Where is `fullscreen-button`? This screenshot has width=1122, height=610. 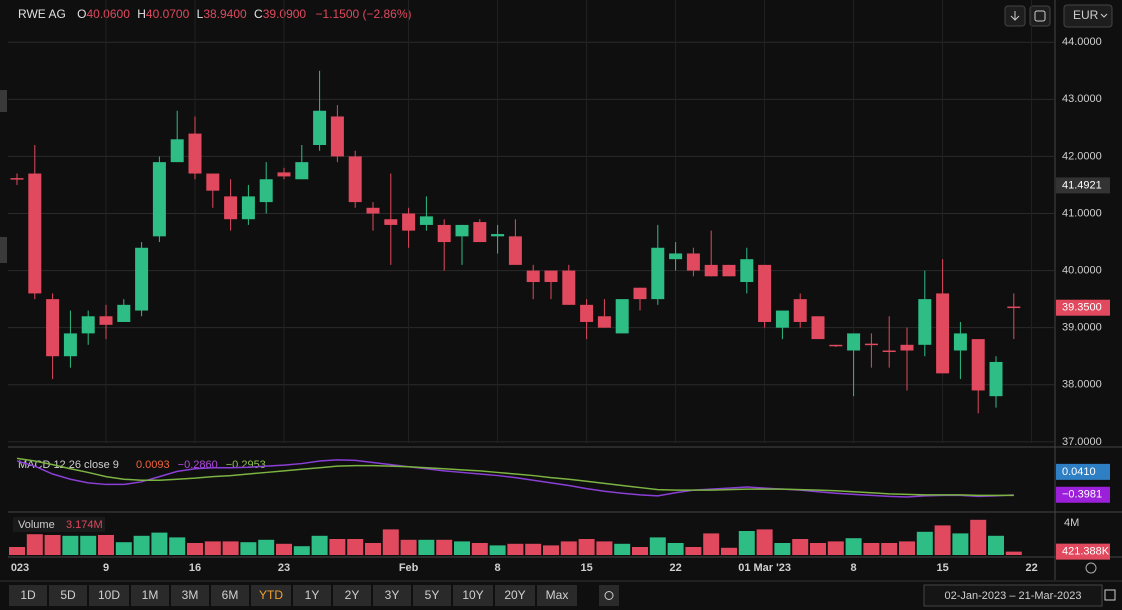
fullscreen-button is located at coordinates (1040, 16).